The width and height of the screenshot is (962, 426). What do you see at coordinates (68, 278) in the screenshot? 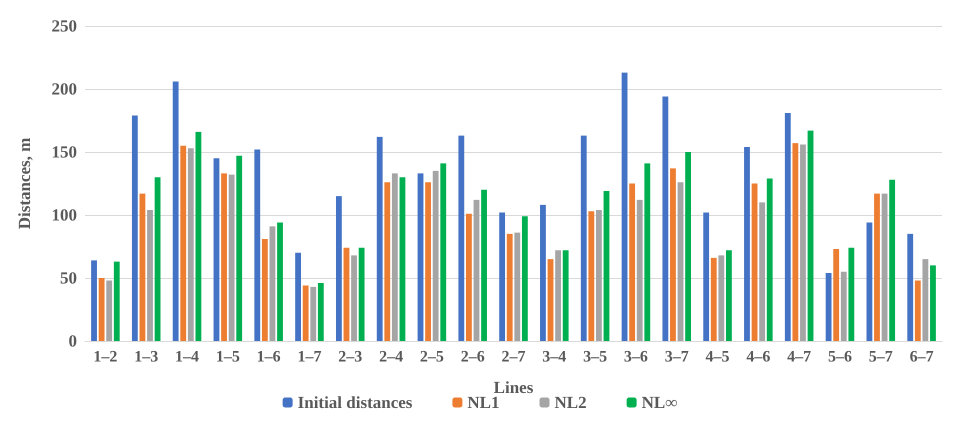
I see `y-tick-label: 50` at bounding box center [68, 278].